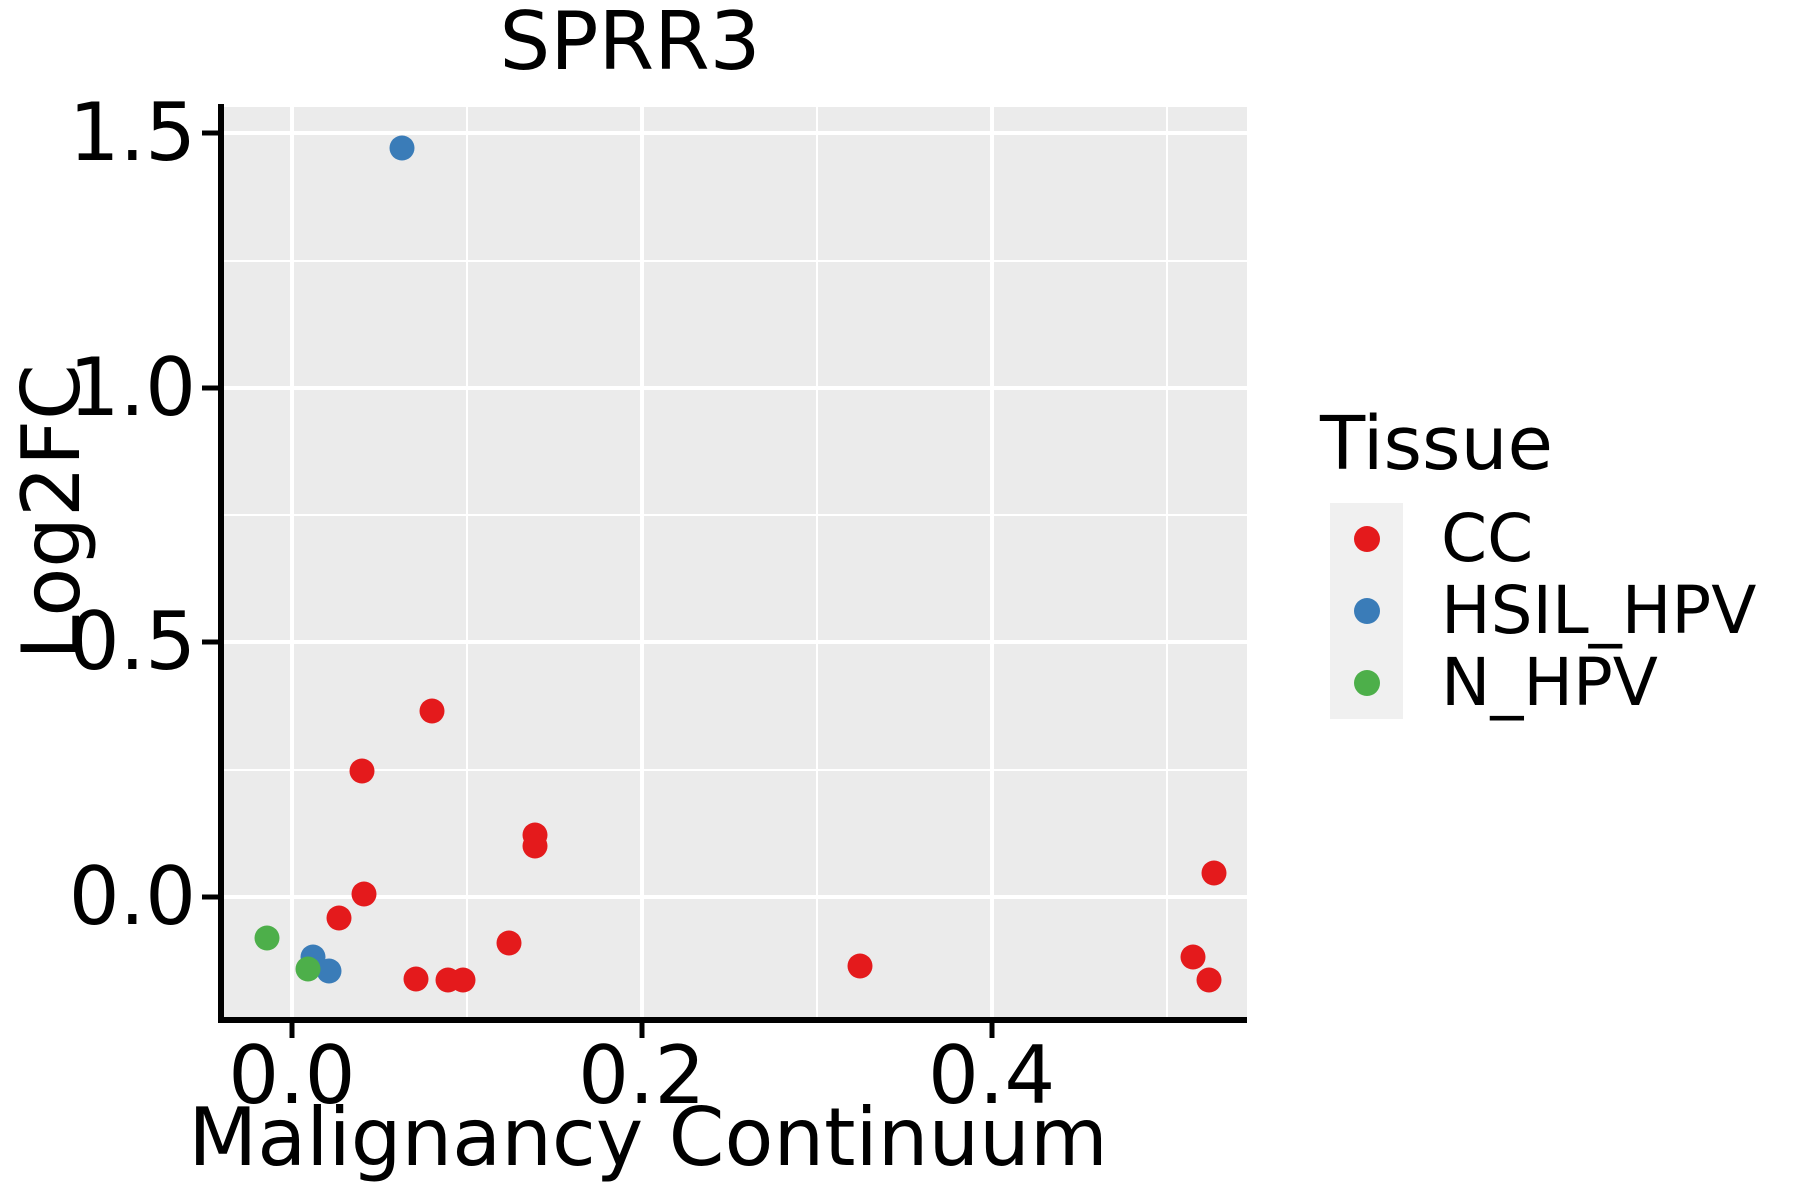  I want to click on legend-entries: CC HSIL_HPV N_HPV, so click(1538, 611).